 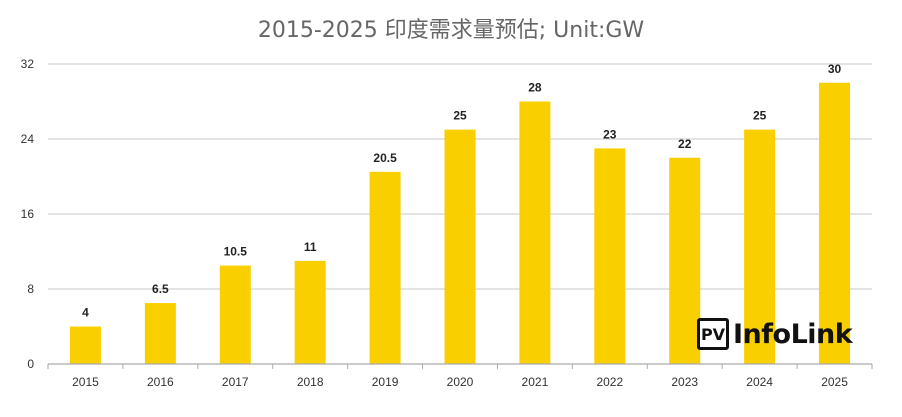 What do you see at coordinates (28, 214) in the screenshot?
I see `y-tick-label: 16` at bounding box center [28, 214].